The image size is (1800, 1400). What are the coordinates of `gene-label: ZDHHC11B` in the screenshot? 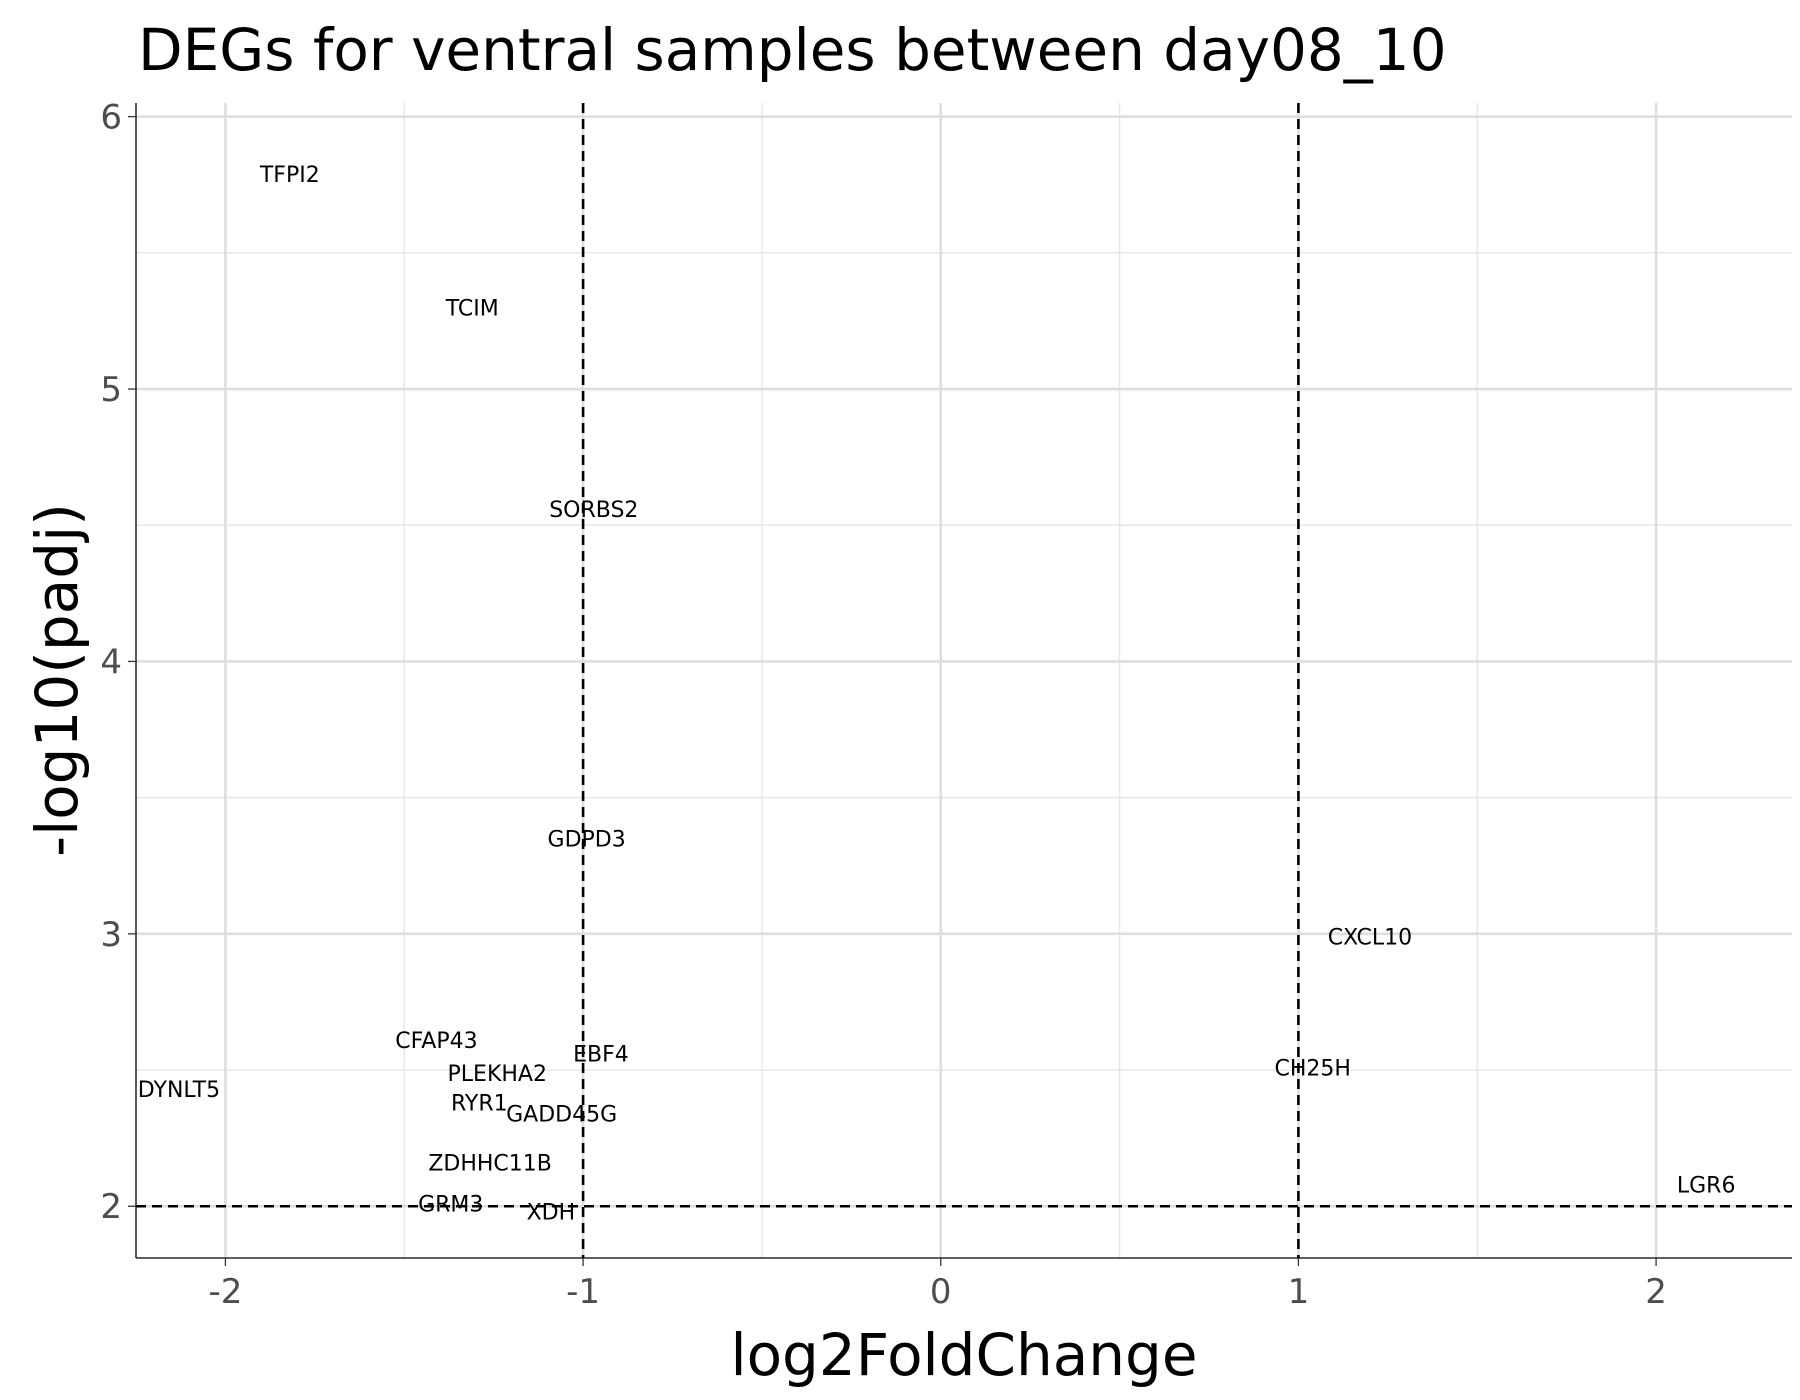 It's located at (490, 1164).